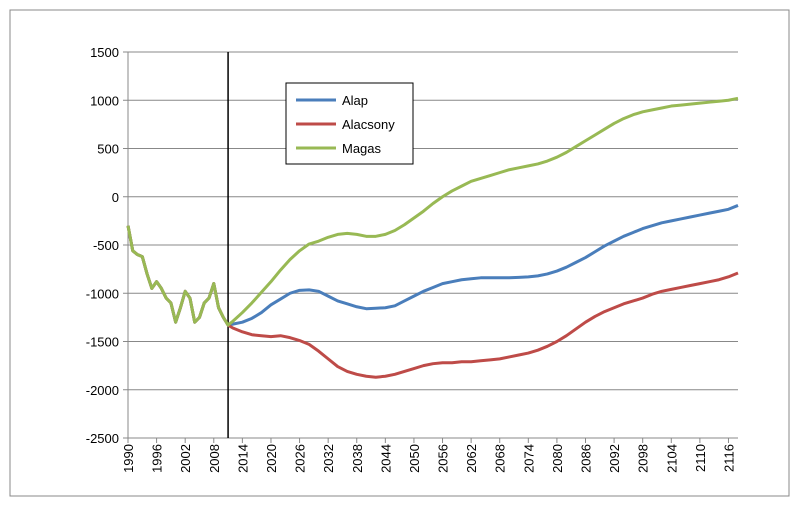 The image size is (800, 509). What do you see at coordinates (528, 458) in the screenshot?
I see `x-tick-label: 2074` at bounding box center [528, 458].